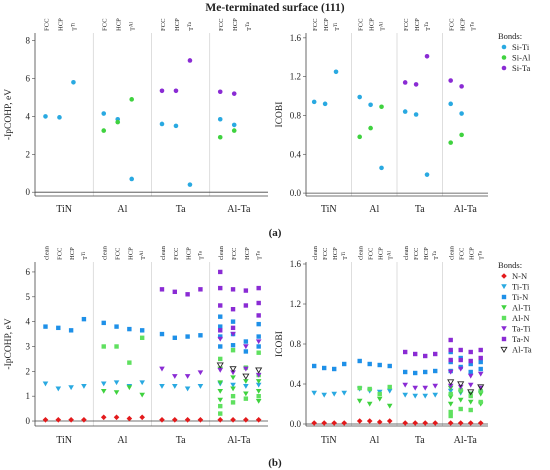  Describe the element at coordinates (510, 36) in the screenshot. I see `legend-title: Bonds:` at that location.